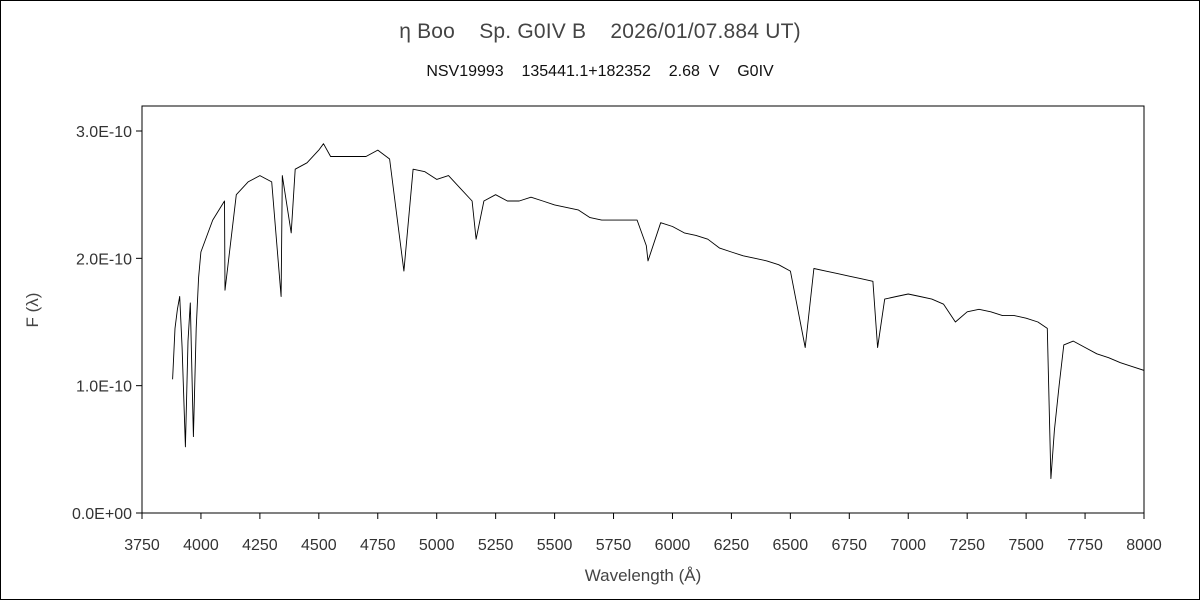 Image resolution: width=1200 pixels, height=600 pixels. I want to click on y-tick-label: 1.0E-10, so click(104, 387).